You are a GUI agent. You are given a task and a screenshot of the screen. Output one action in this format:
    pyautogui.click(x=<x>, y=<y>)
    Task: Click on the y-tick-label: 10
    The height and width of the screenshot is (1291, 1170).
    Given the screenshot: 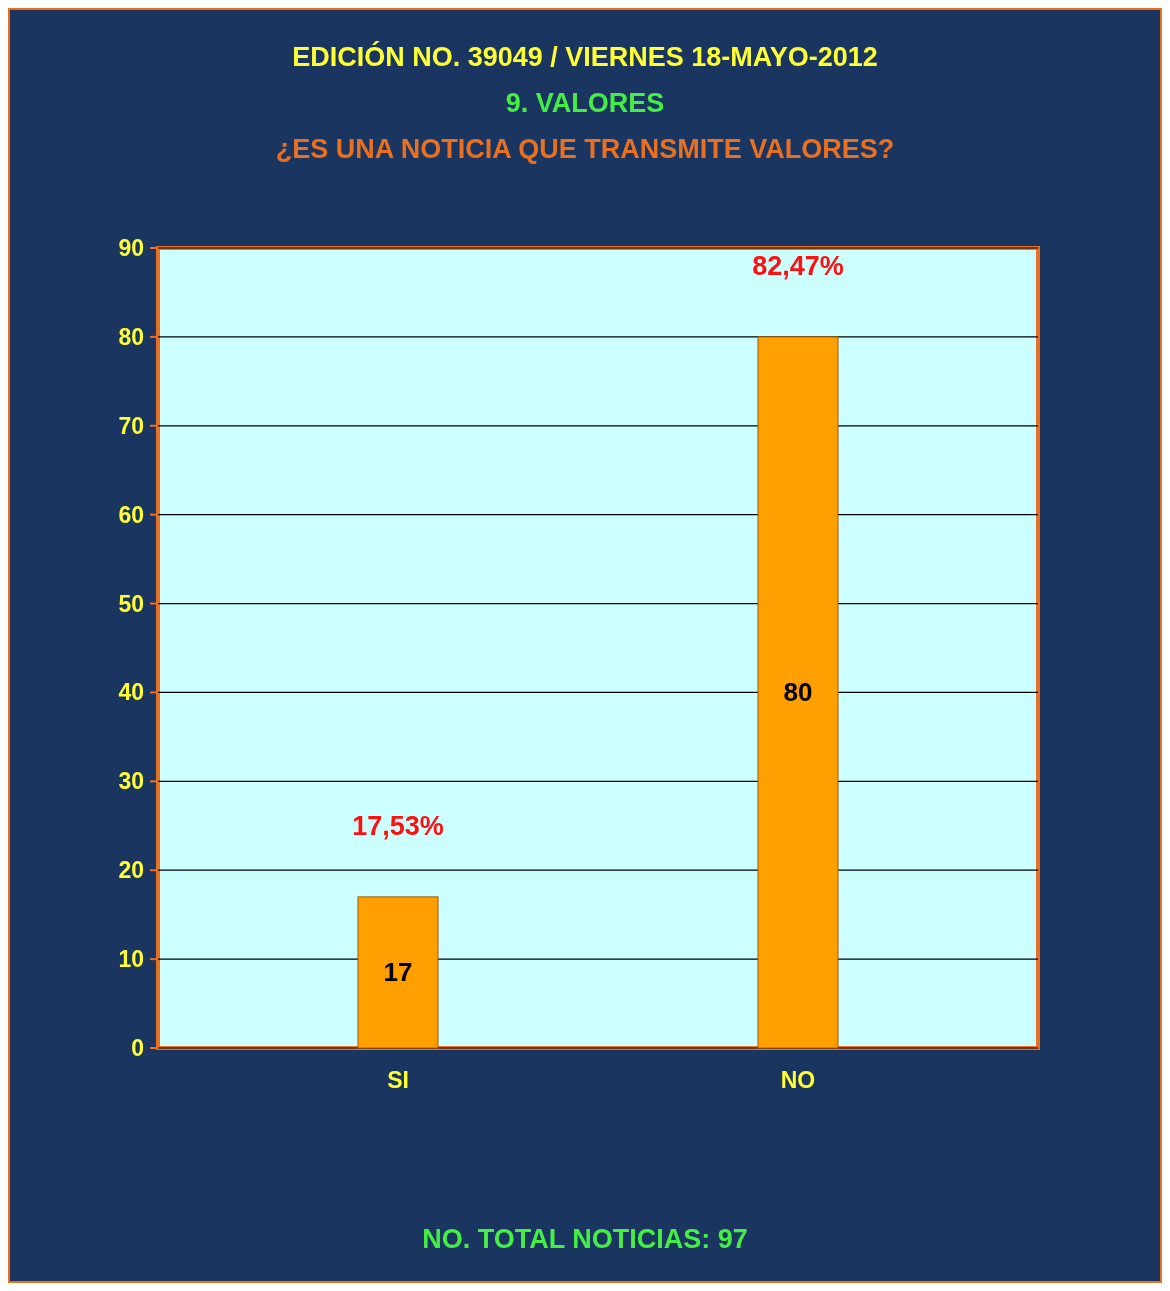 What is the action you would take?
    pyautogui.click(x=131, y=959)
    